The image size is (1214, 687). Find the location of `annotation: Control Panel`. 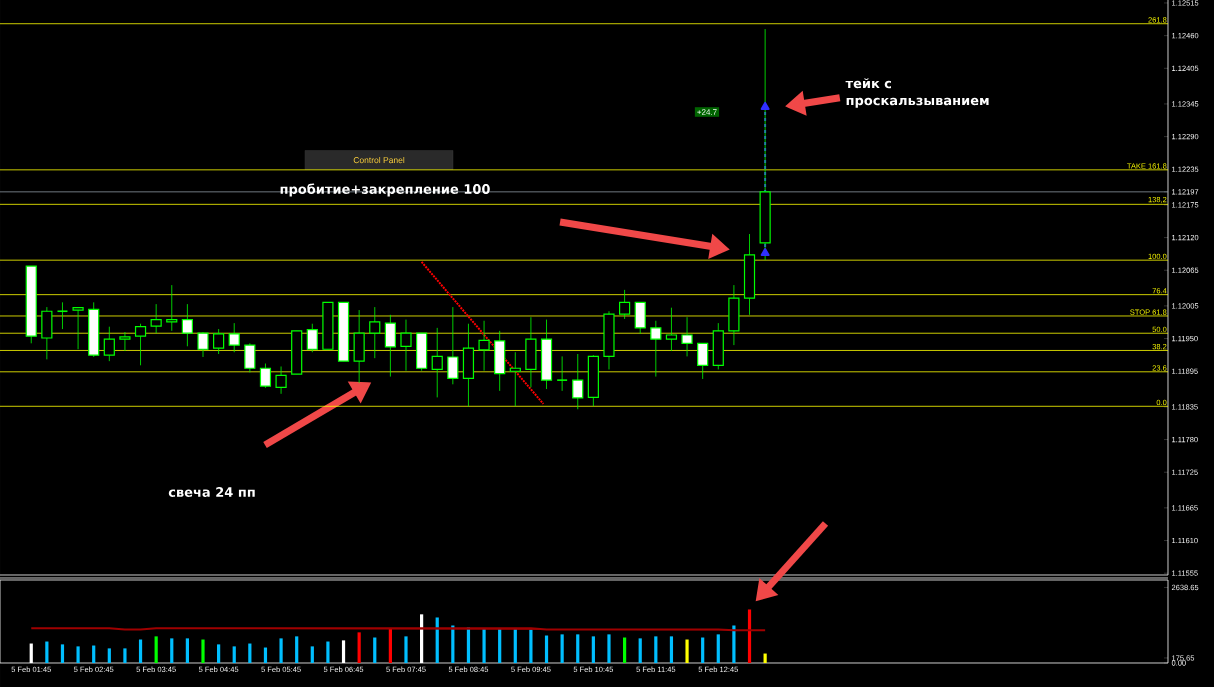

annotation: Control Panel is located at coordinates (379, 160).